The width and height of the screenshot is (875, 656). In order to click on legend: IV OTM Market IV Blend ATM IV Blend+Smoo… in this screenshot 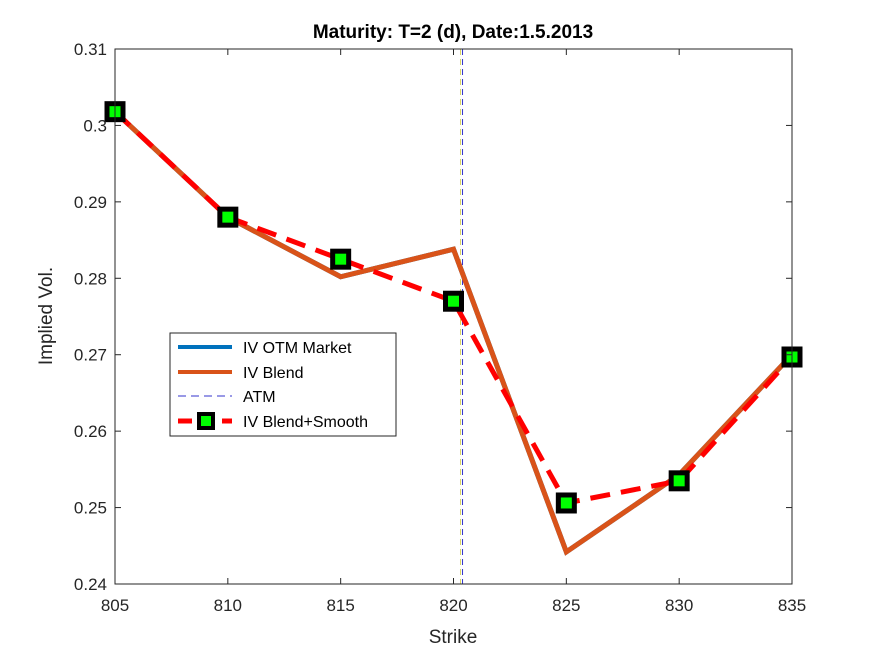, I will do `click(283, 384)`.